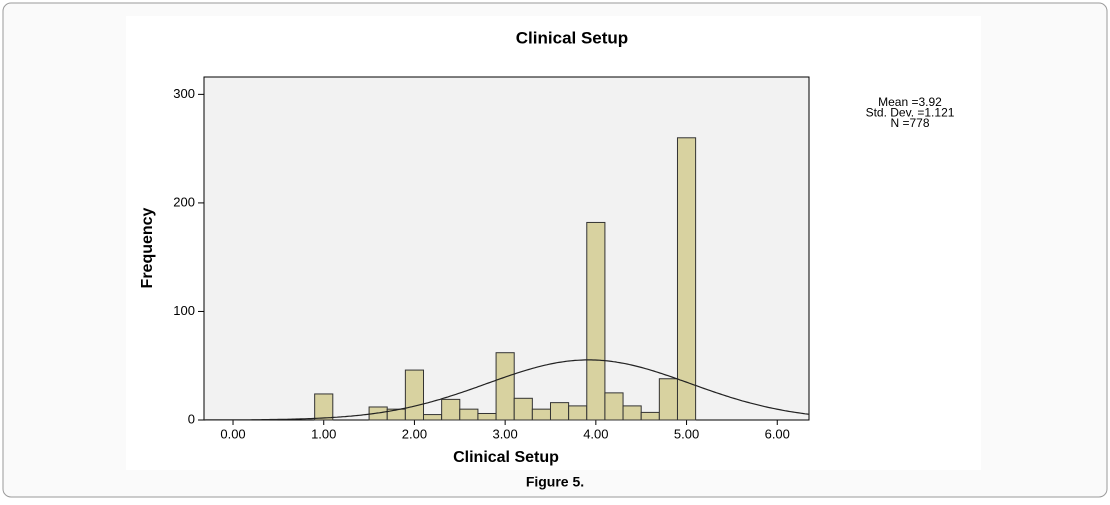 Image resolution: width=1110 pixels, height=505 pixels. Describe the element at coordinates (323, 433) in the screenshot. I see `x-tick-label: 1.00` at that location.